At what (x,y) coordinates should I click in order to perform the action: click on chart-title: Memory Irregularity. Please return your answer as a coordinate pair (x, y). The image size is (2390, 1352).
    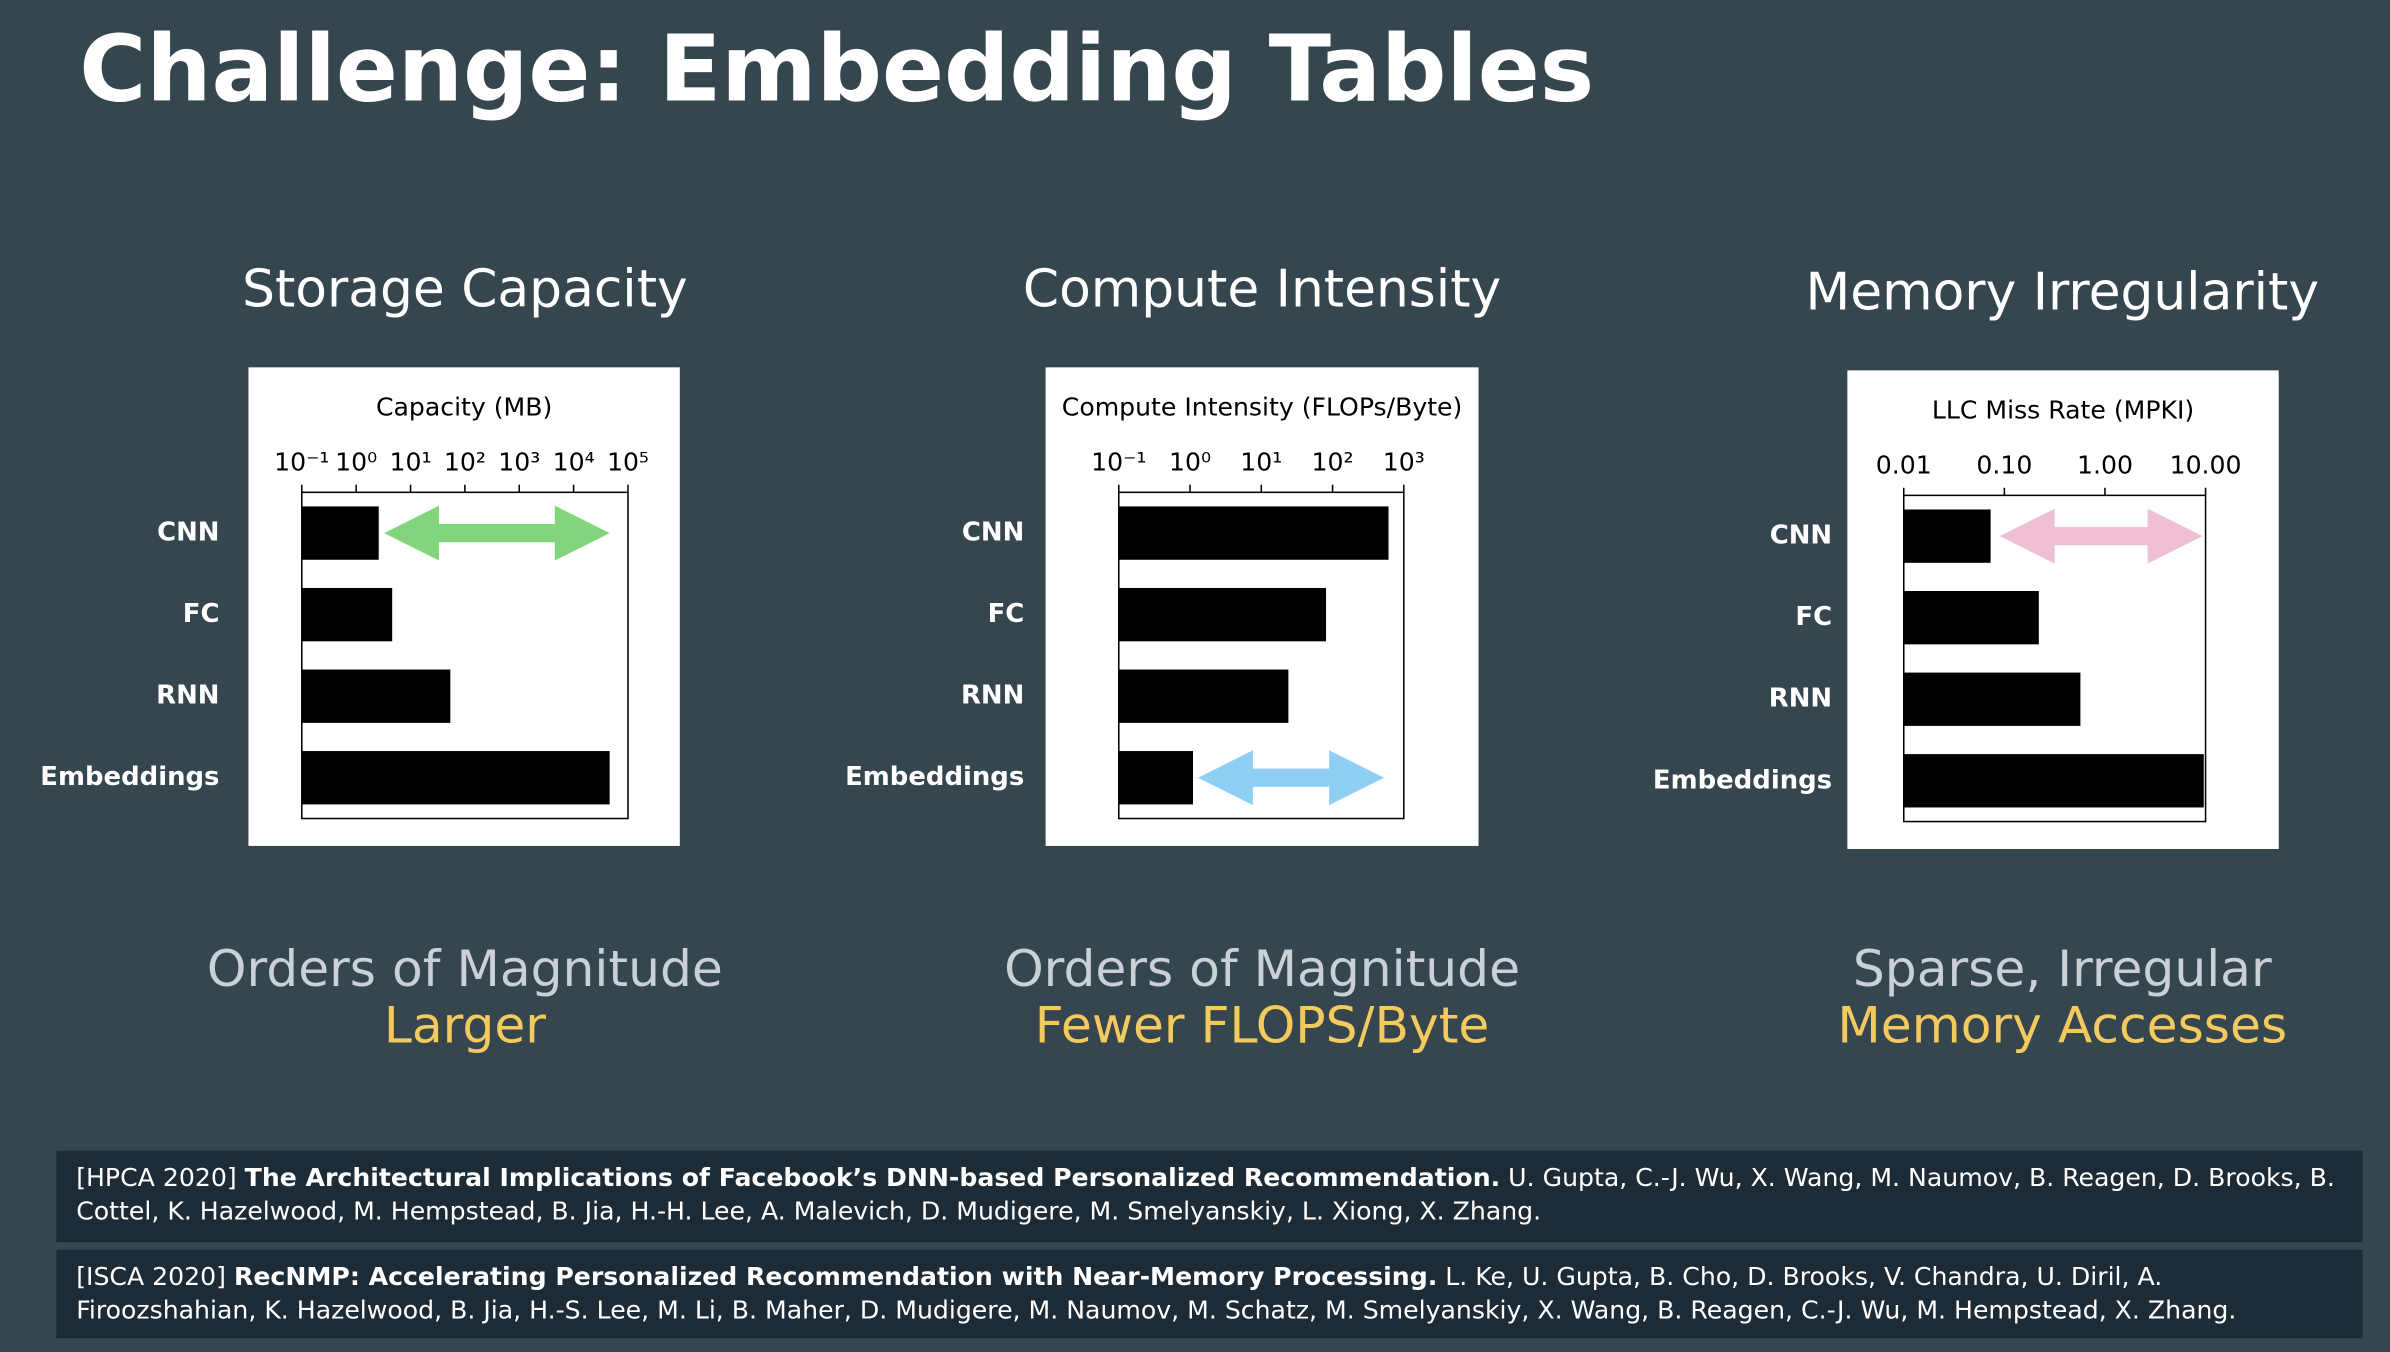
    Looking at the image, I should click on (2062, 293).